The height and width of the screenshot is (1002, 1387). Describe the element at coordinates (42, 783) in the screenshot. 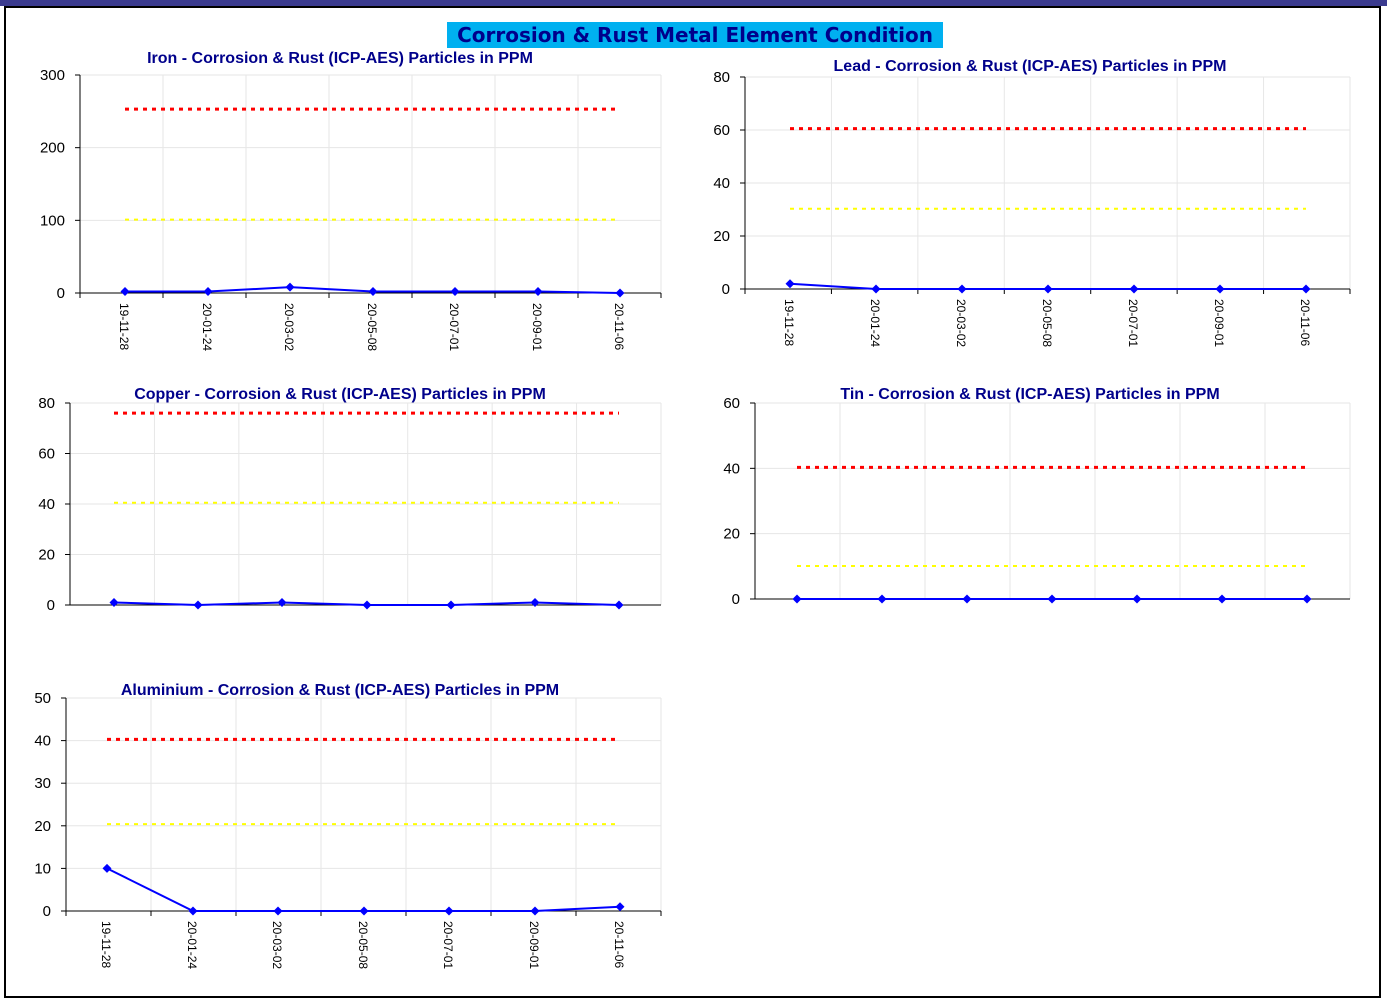

I see `y-tick-label: 30` at that location.